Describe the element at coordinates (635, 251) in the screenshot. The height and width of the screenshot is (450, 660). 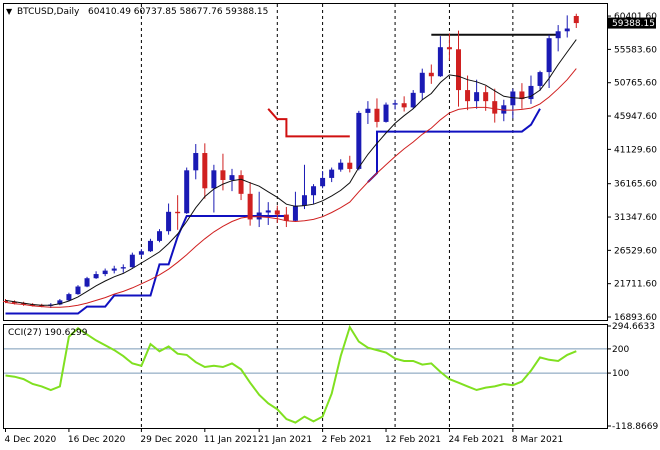
I see `price-tick-label: 26529.60` at that location.